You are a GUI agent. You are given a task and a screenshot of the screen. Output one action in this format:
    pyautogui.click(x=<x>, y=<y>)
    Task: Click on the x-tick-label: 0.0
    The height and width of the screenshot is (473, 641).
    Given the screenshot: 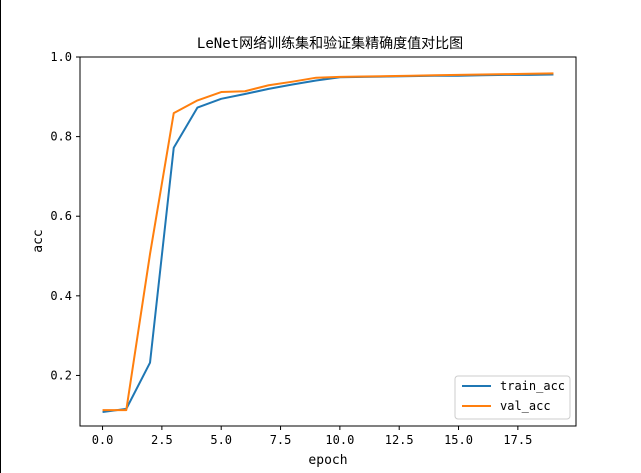 What is the action you would take?
    pyautogui.click(x=103, y=440)
    